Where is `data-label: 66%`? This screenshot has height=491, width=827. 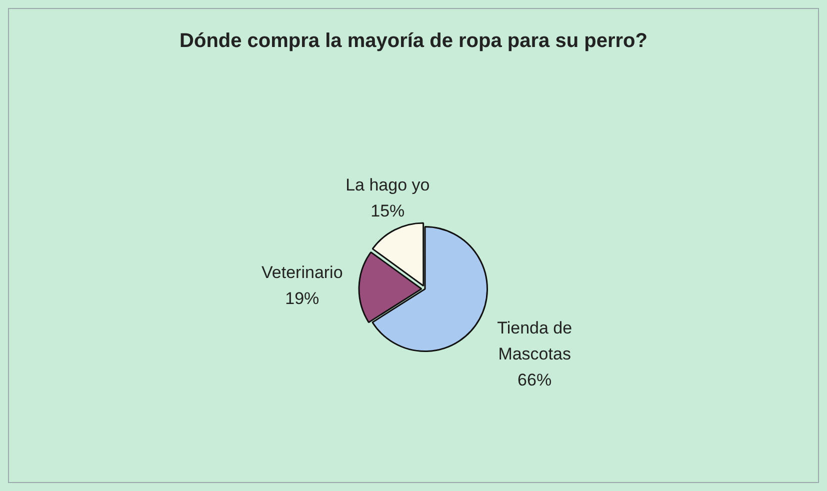 data-label: 66% is located at coordinates (535, 380).